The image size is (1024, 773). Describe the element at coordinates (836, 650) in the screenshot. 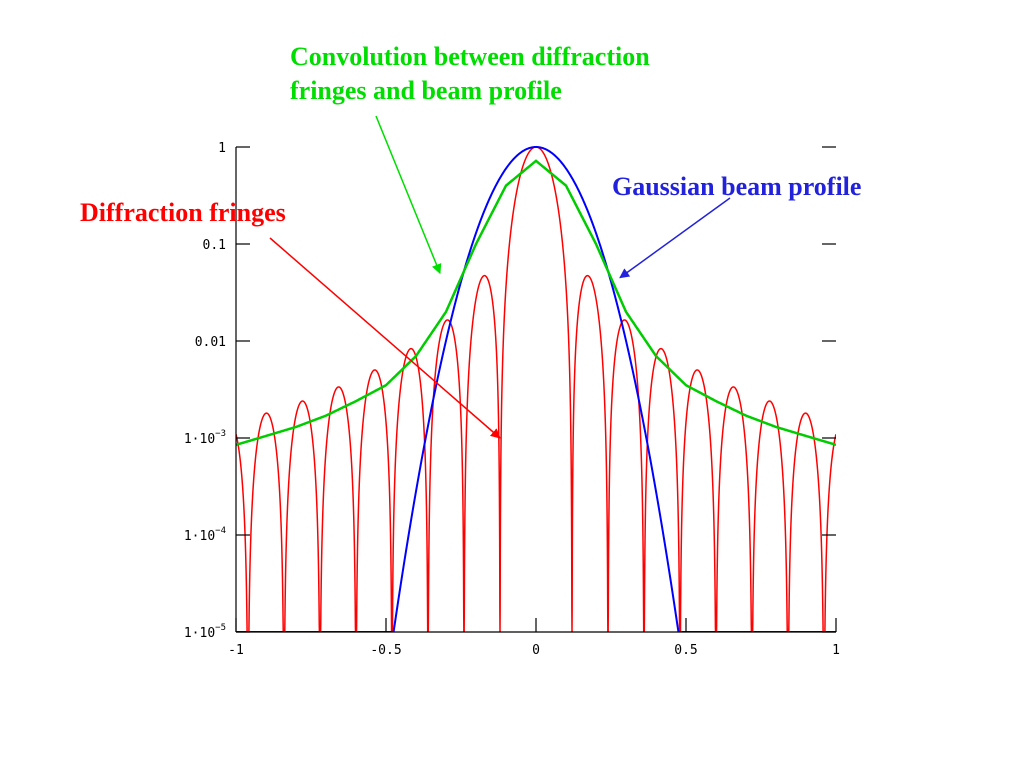

I see `x-tick-label: 1` at that location.